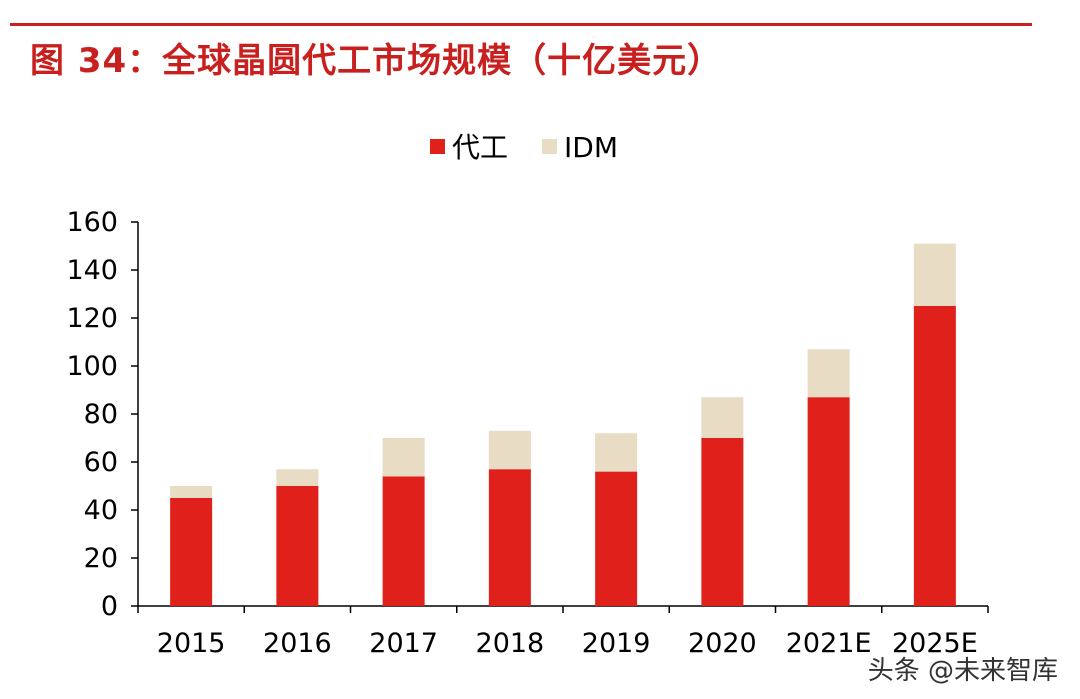 The width and height of the screenshot is (1080, 699). I want to click on legend-swatch-foundry, so click(437, 146).